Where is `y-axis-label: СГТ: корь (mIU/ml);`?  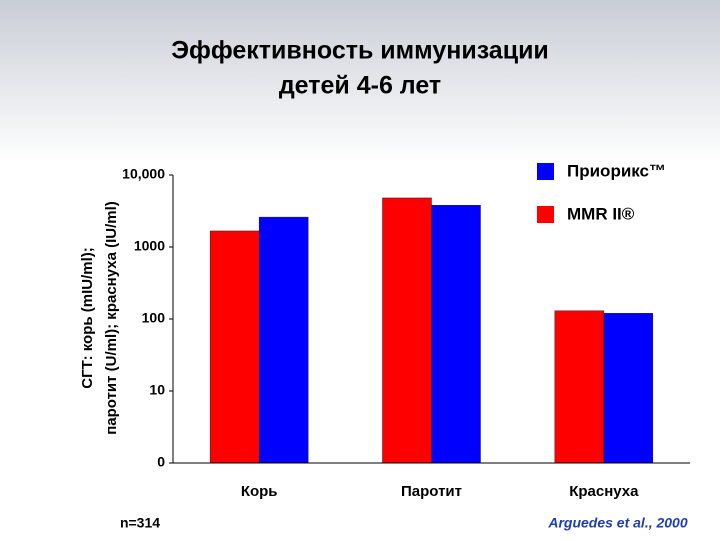 y-axis-label: СГТ: корь (mIU/ml); is located at coordinates (87, 317).